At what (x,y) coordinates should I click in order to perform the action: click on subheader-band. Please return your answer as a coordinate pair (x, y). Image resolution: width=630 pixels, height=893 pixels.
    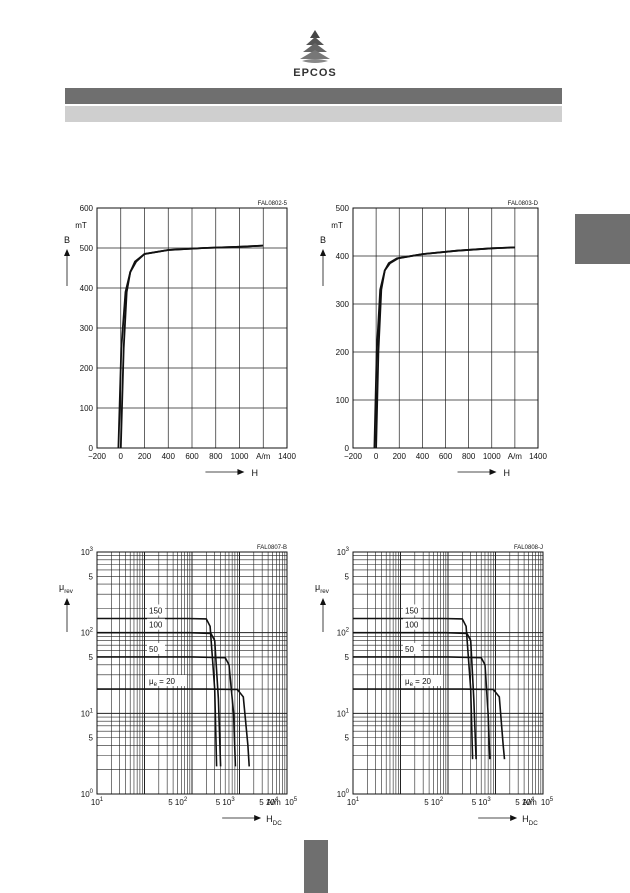
    Looking at the image, I should click on (313, 114).